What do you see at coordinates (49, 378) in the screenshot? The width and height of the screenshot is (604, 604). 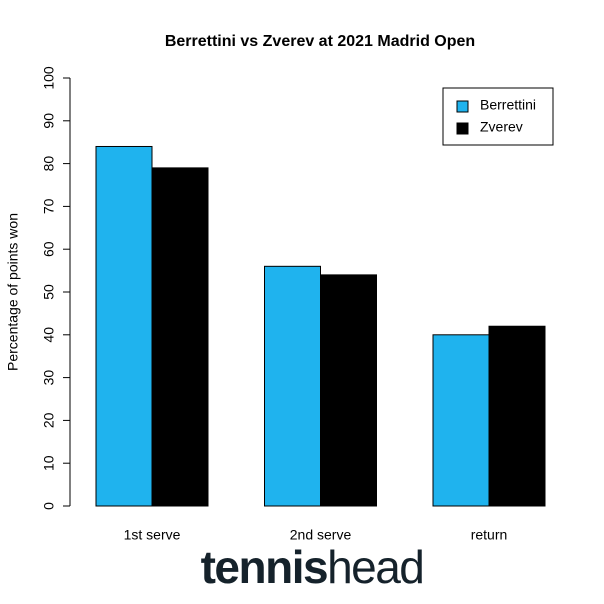 I see `y-tick-label: 30` at bounding box center [49, 378].